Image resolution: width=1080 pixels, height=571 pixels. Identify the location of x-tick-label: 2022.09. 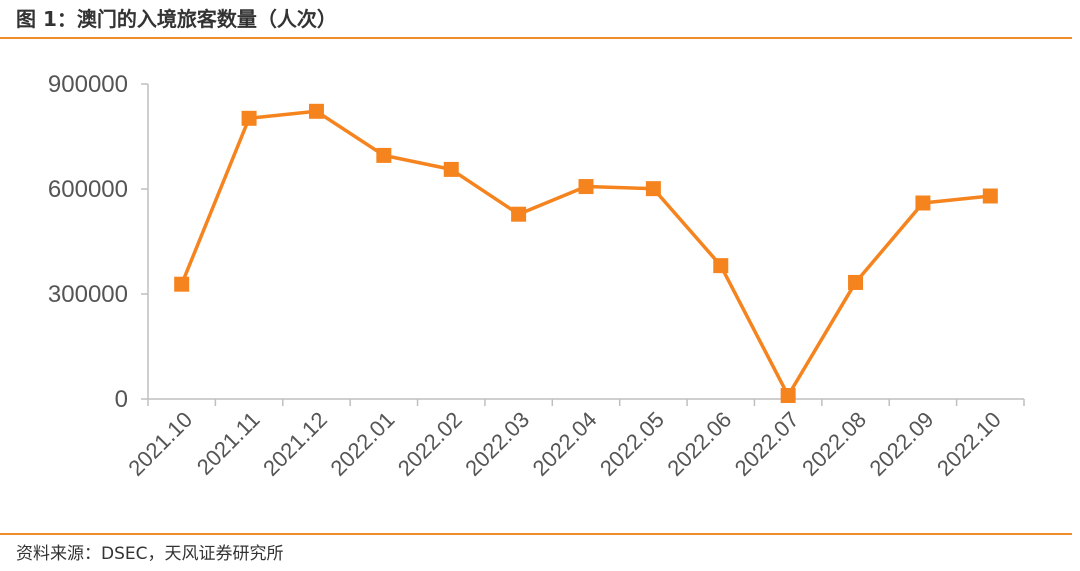
(902, 444).